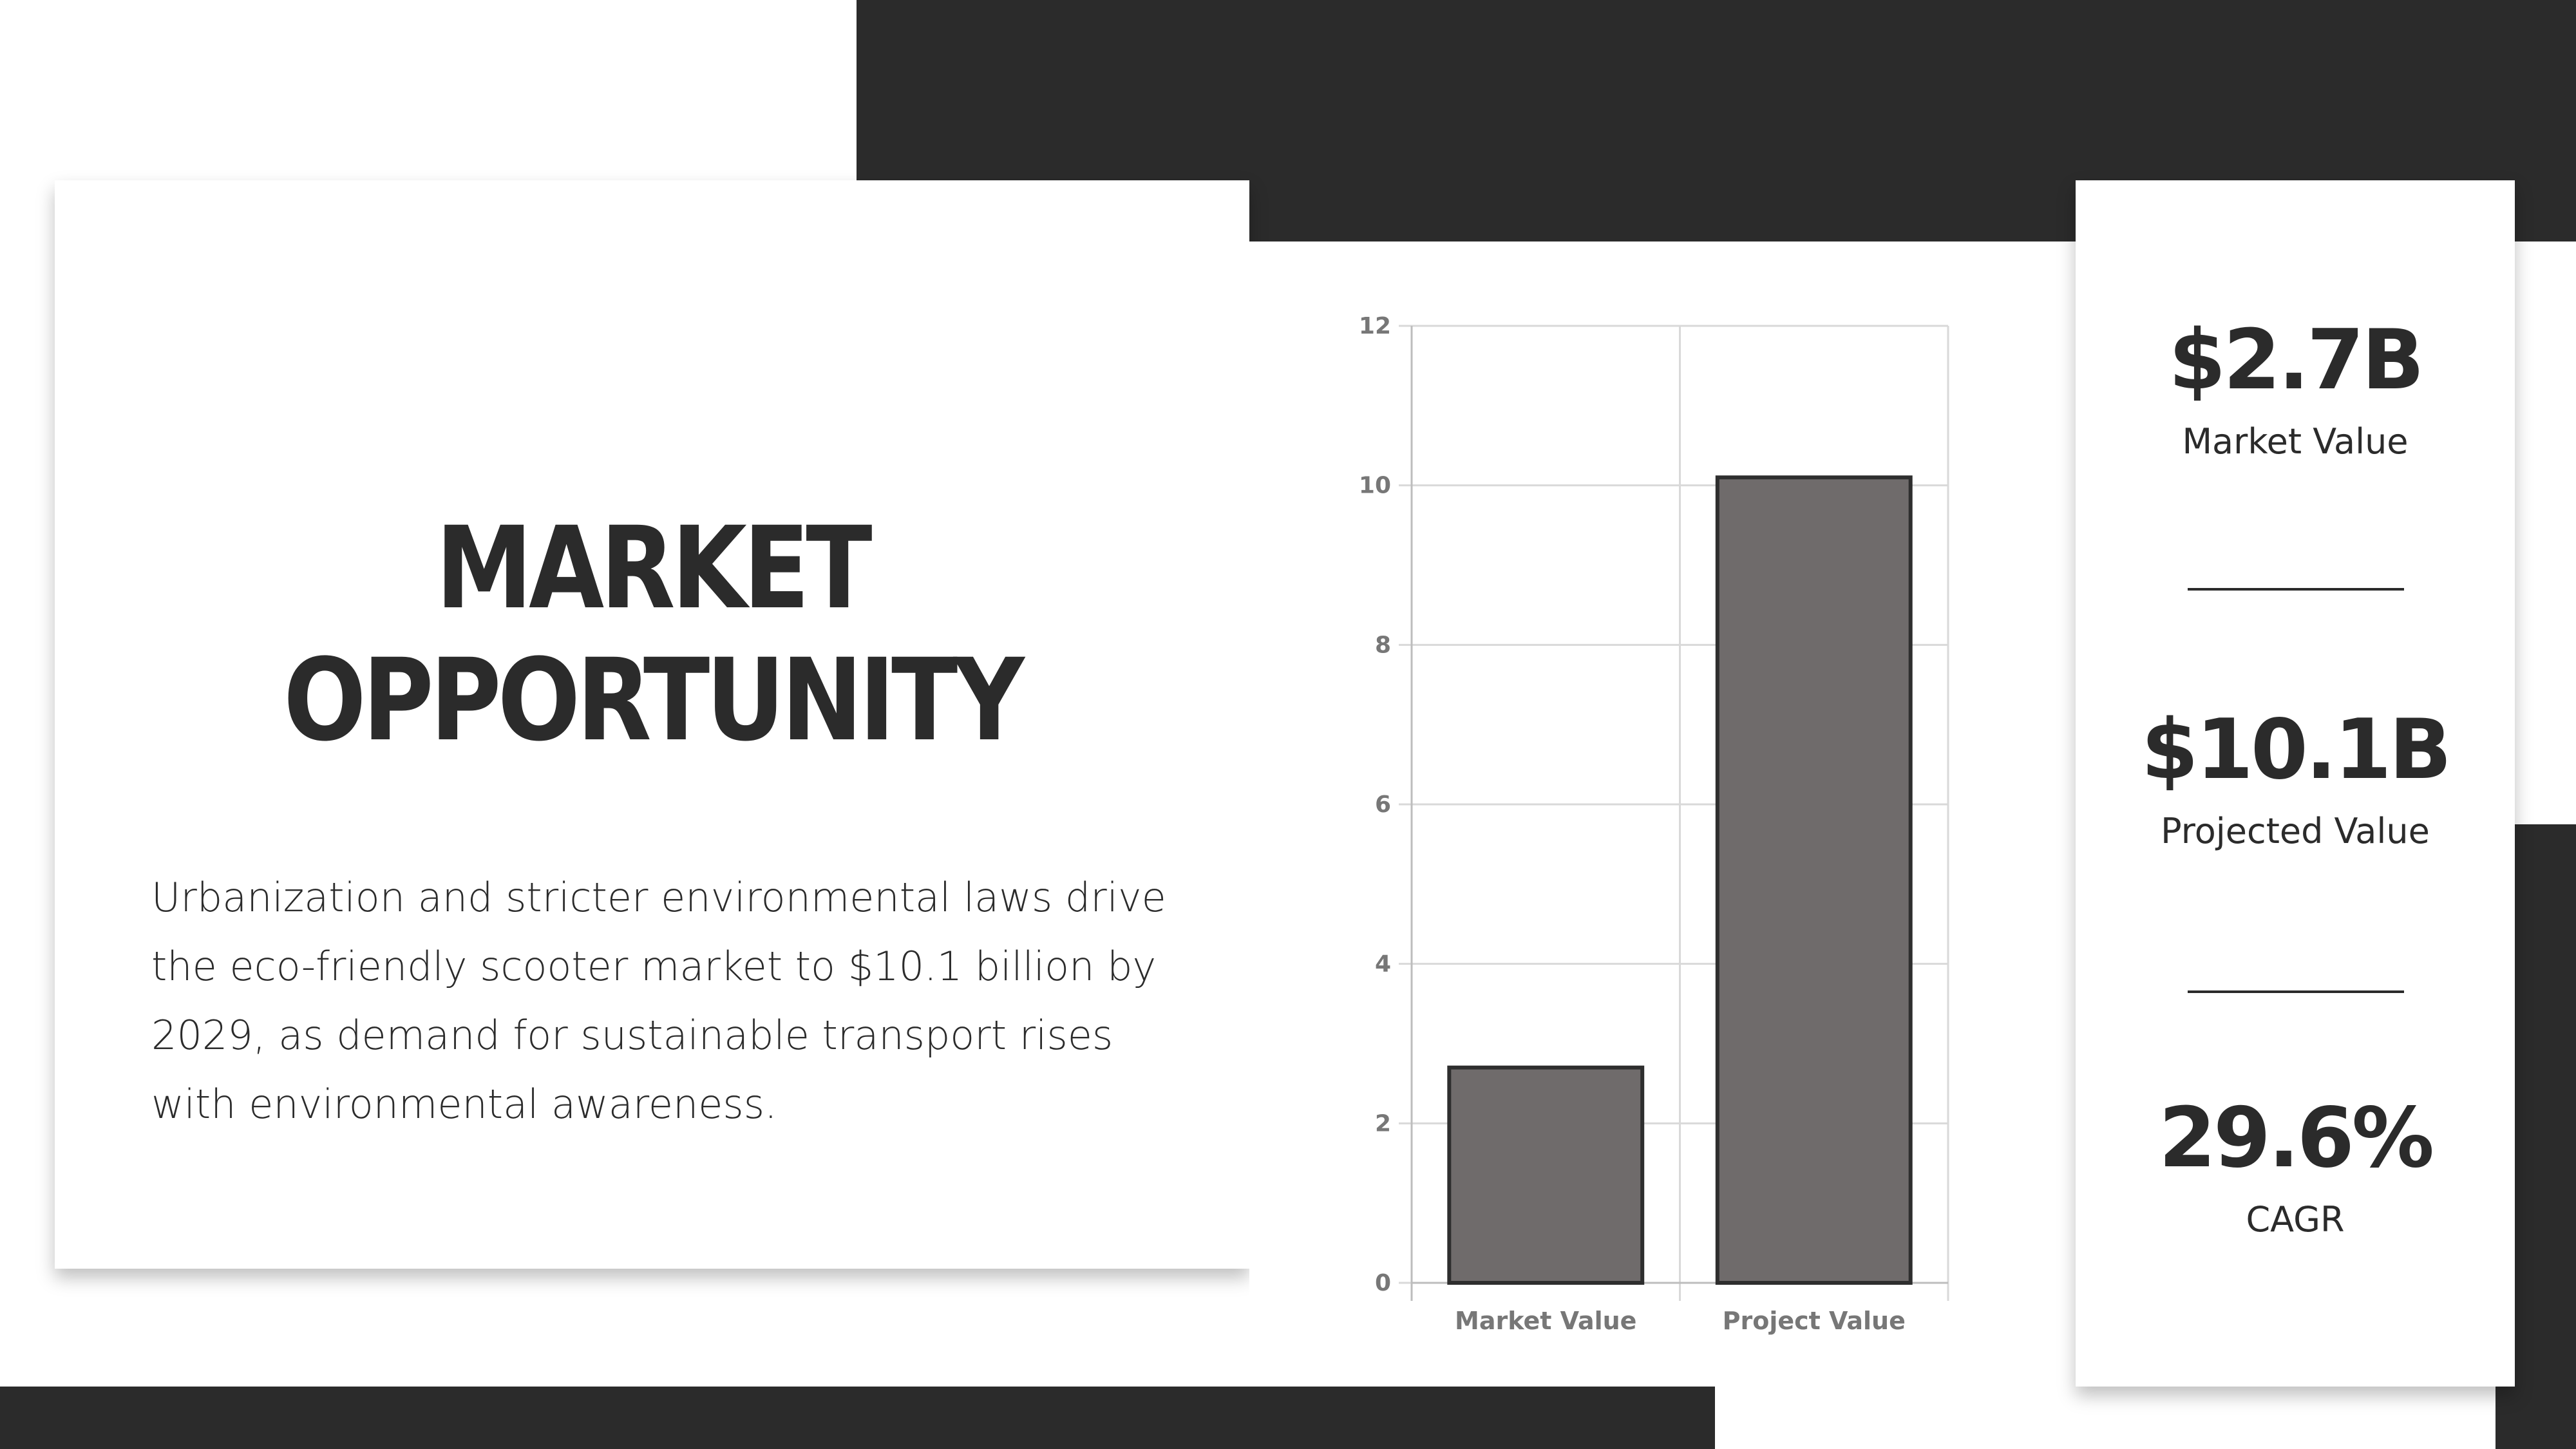  I want to click on stat-label: CAGR, so click(2295, 1220).